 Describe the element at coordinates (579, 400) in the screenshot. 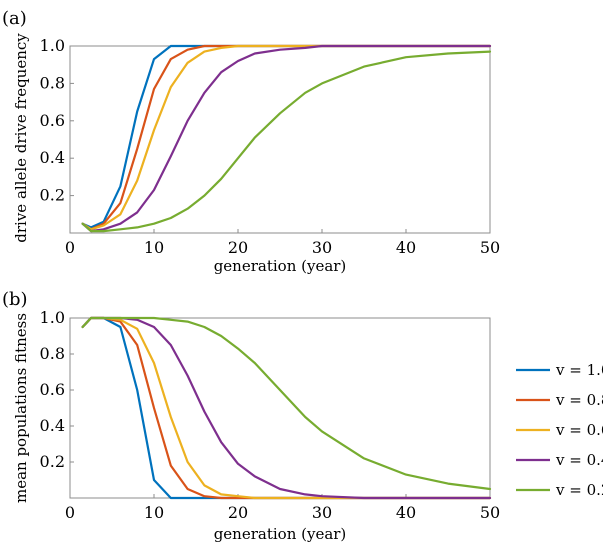

I see `legend-label: v = 0.8` at that location.